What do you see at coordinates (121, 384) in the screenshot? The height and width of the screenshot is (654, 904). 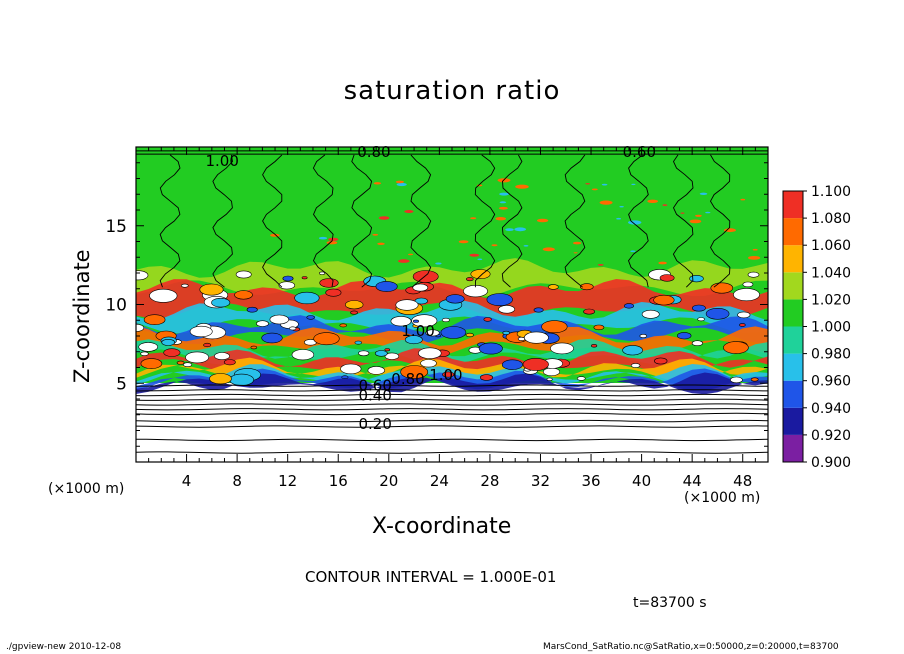 I see `y-tick-label: 5` at bounding box center [121, 384].